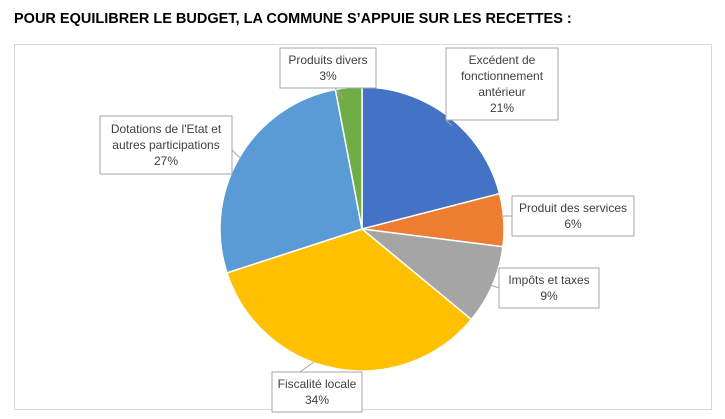  Describe the element at coordinates (573, 224) in the screenshot. I see `data-label-percent: 6%` at that location.